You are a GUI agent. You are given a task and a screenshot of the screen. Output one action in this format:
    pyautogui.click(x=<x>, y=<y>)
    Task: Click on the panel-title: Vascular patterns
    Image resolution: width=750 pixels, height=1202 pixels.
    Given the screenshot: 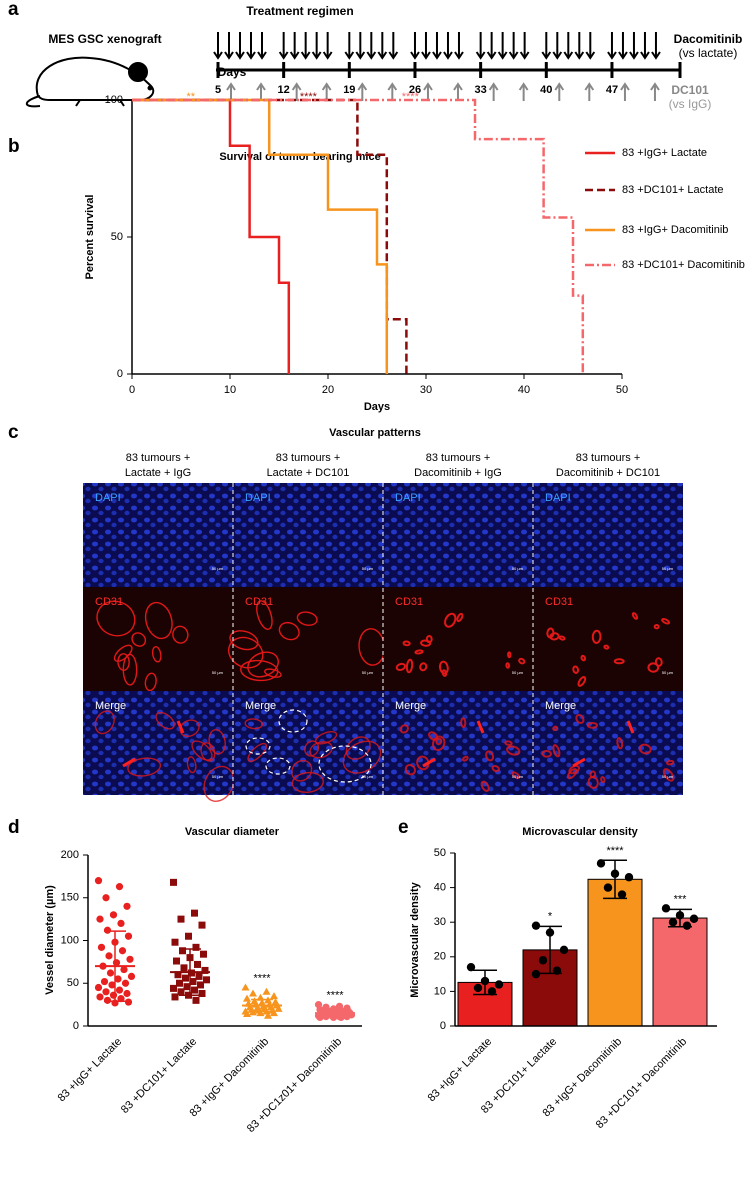 What is the action you would take?
    pyautogui.click(x=375, y=433)
    